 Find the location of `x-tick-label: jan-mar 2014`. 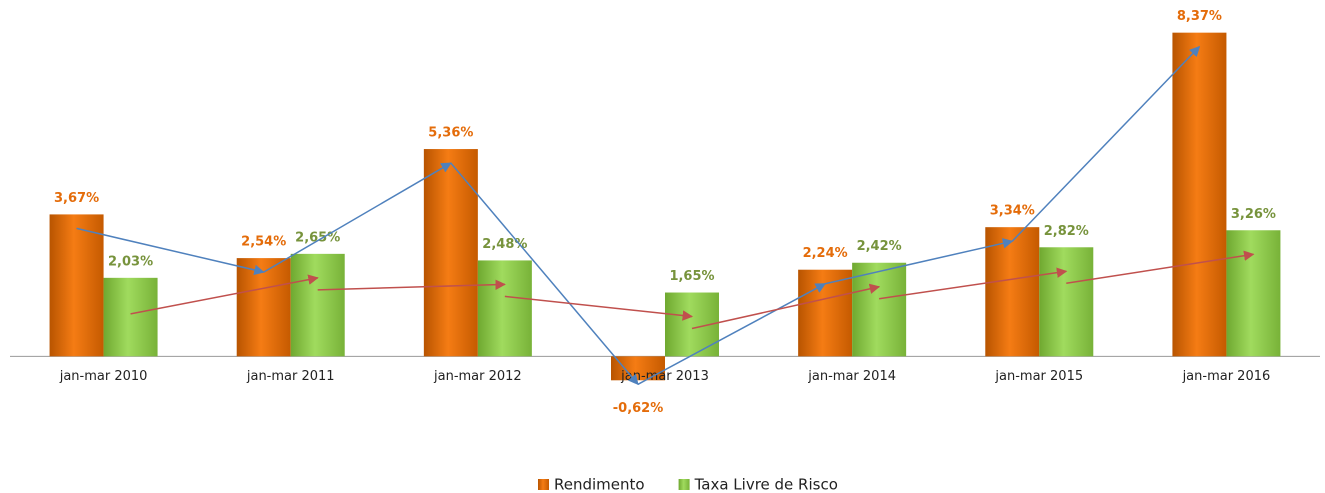

x-tick-label: jan-mar 2014 is located at coordinates (851, 376).